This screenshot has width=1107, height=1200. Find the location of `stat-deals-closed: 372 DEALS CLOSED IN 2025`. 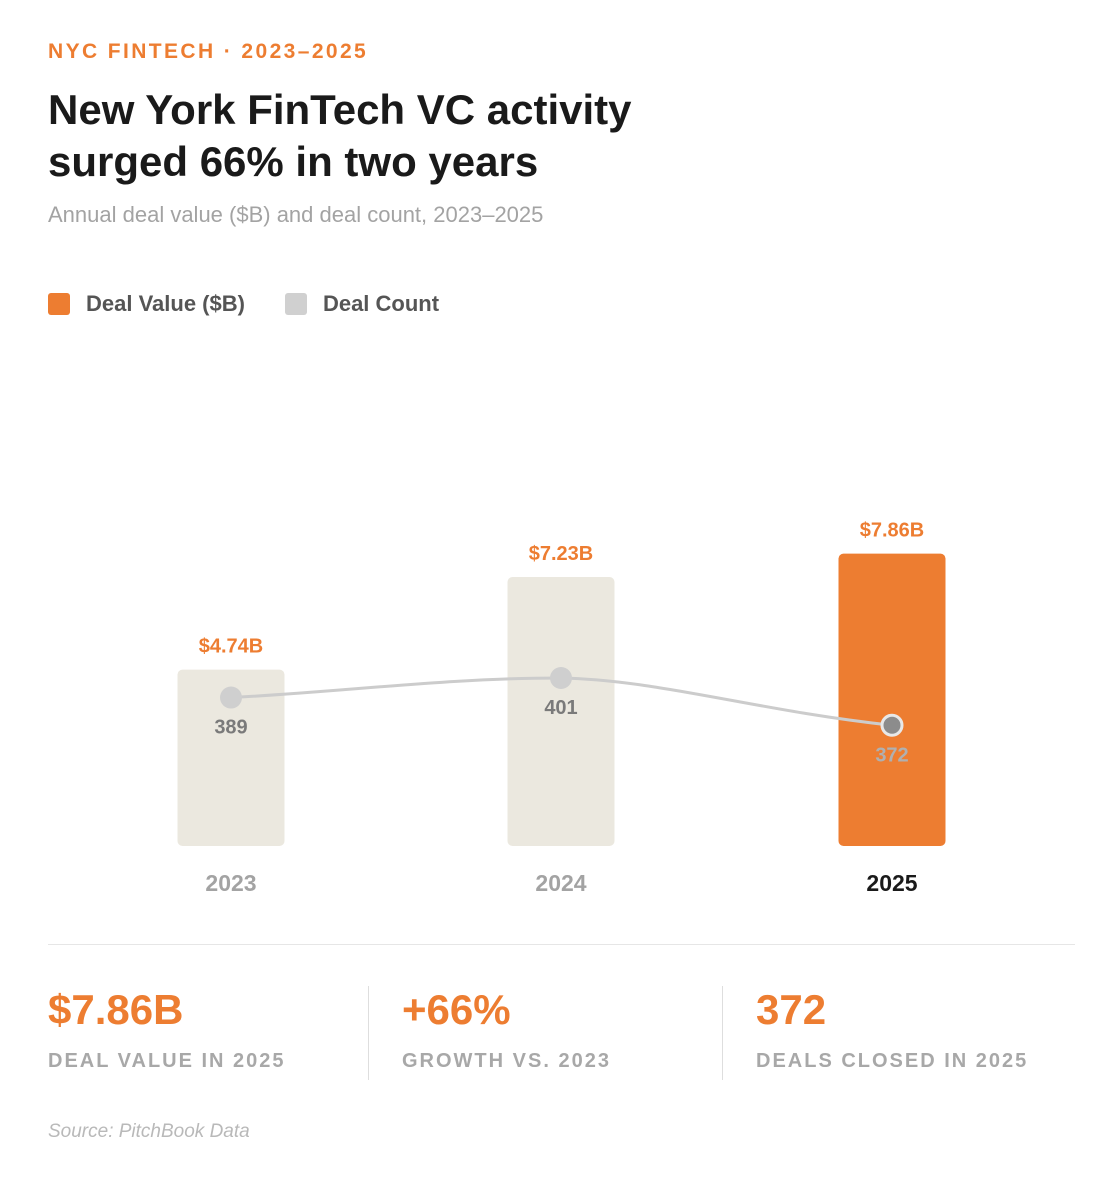

stat-deals-closed: 372 DEALS CLOSED IN 2025 is located at coordinates (892, 1033).